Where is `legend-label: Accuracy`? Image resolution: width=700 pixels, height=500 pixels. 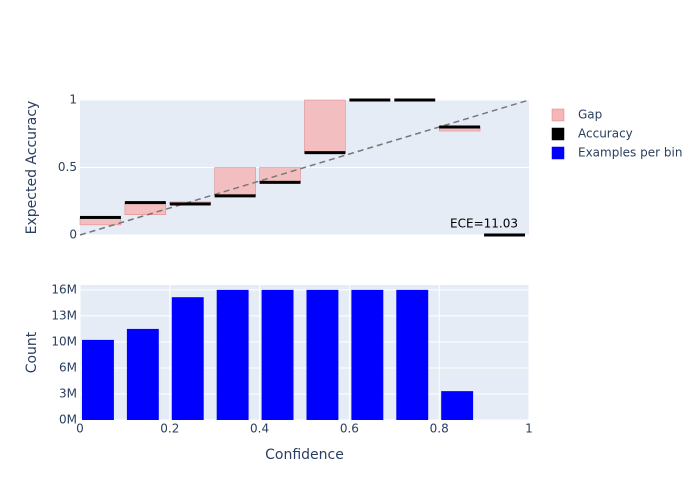 legend-label: Accuracy is located at coordinates (605, 134).